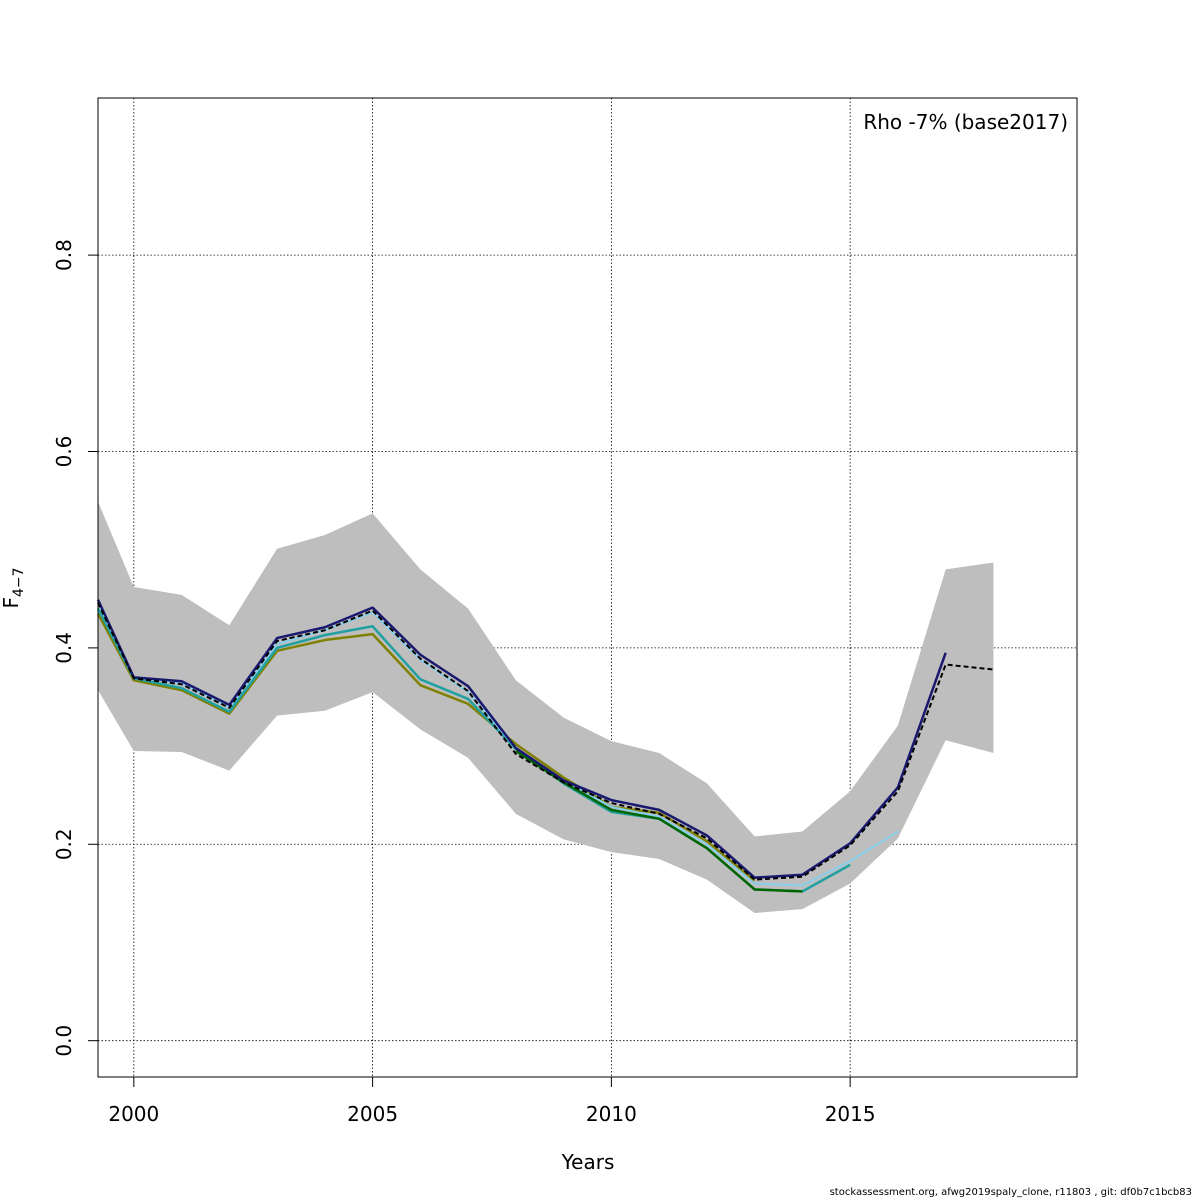  Describe the element at coordinates (965, 122) in the screenshot. I see `annotation-label: Rho -7% (base2017)` at that location.